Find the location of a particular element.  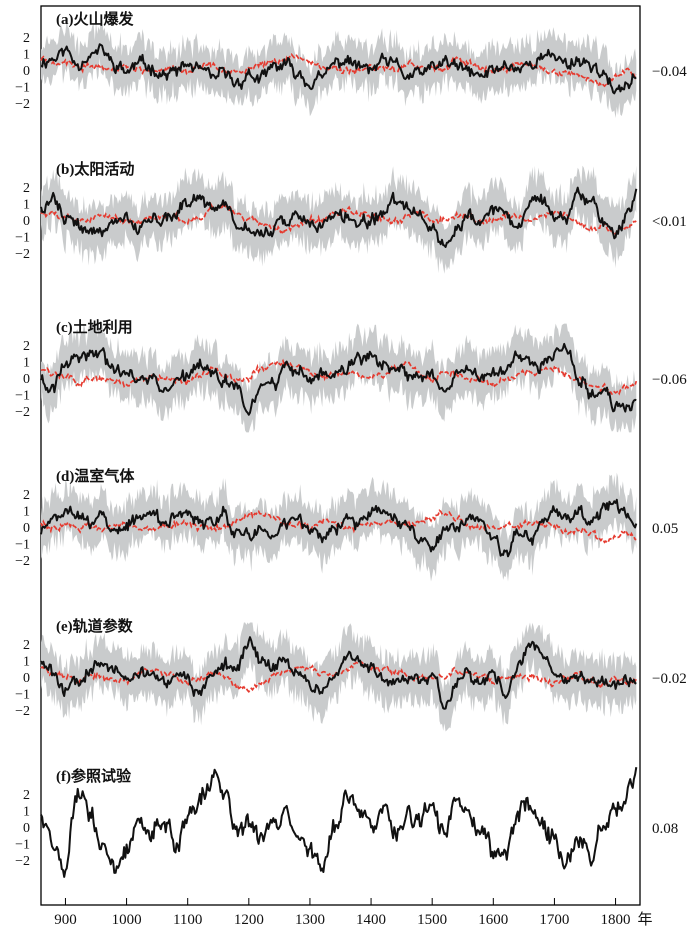

panel-title-b: (b)太阳活动 is located at coordinates (95, 169).